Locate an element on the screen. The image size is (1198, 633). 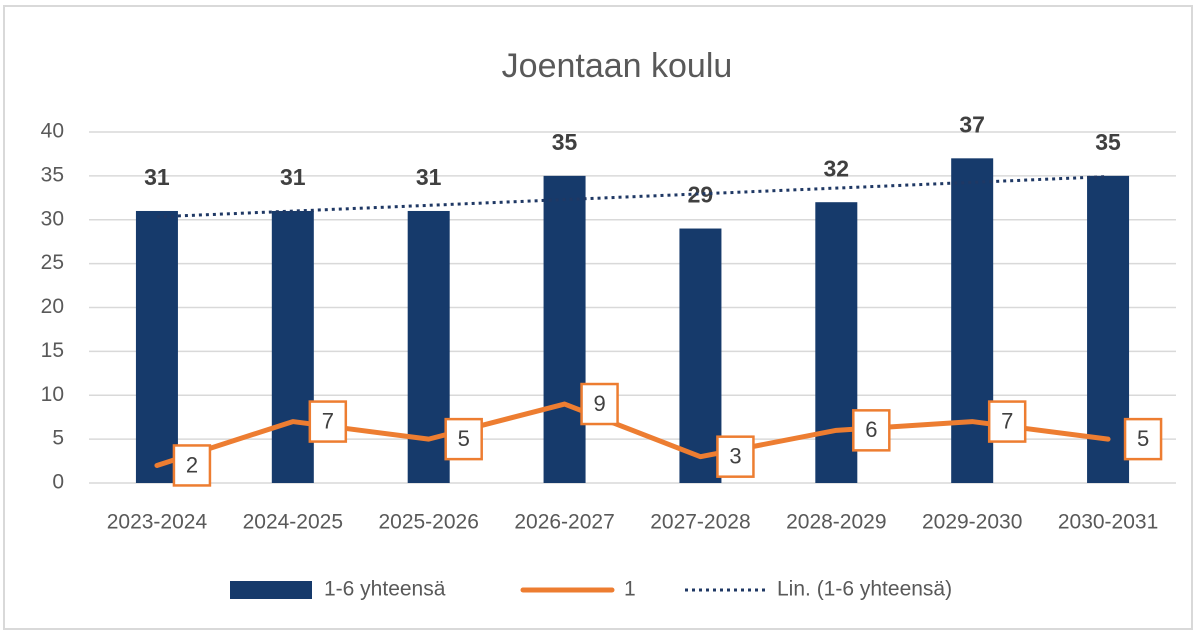
y-tick-label: 25 is located at coordinates (52, 262).